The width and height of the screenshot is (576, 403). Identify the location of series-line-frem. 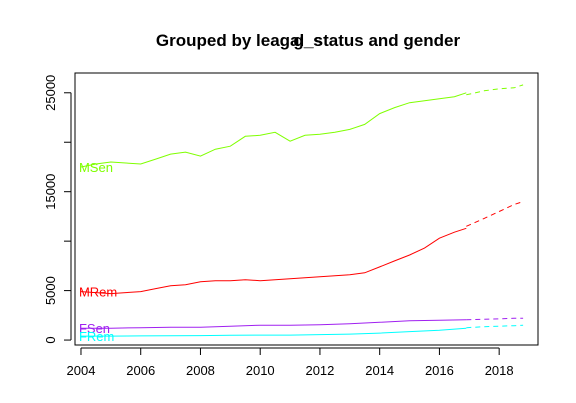
(274, 332).